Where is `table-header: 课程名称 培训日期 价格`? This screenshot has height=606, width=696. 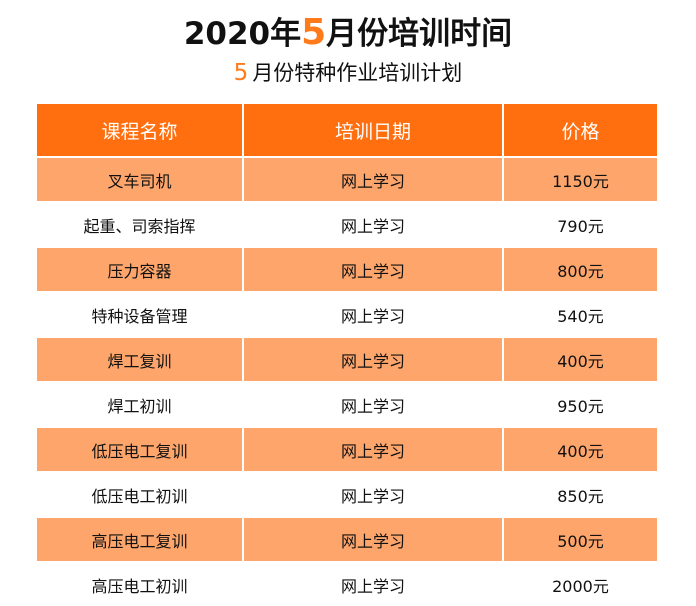
table-header: 课程名称 培训日期 价格 is located at coordinates (347, 130).